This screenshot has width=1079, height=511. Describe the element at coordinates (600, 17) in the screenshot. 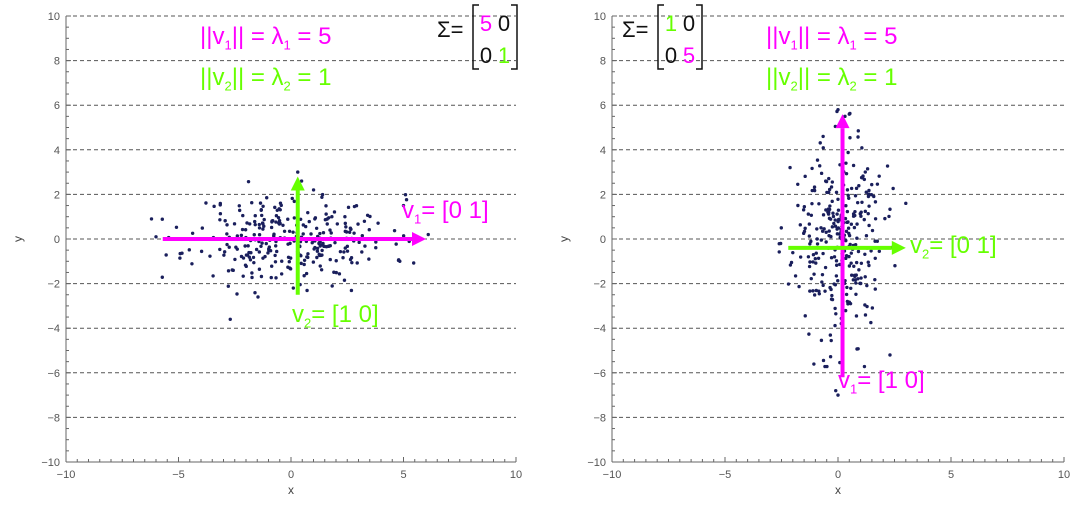

I see `y-tick-label: 10` at that location.